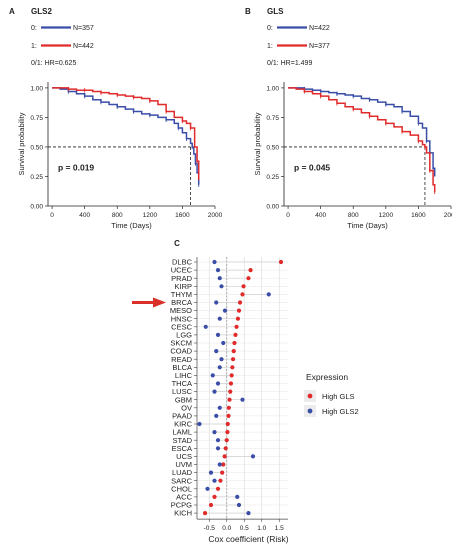  Describe the element at coordinates (181, 359) in the screenshot. I see `cancer-type-label: READ` at that location.